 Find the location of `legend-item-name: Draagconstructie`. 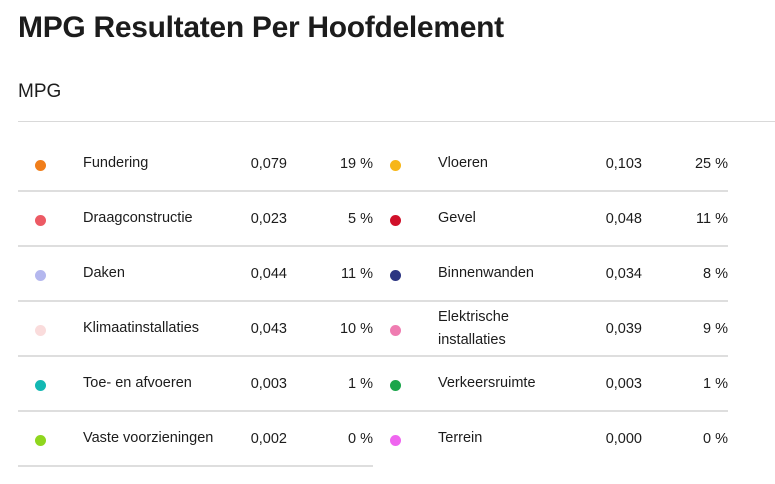

legend-item-name: Draagconstructie is located at coordinates (138, 218).